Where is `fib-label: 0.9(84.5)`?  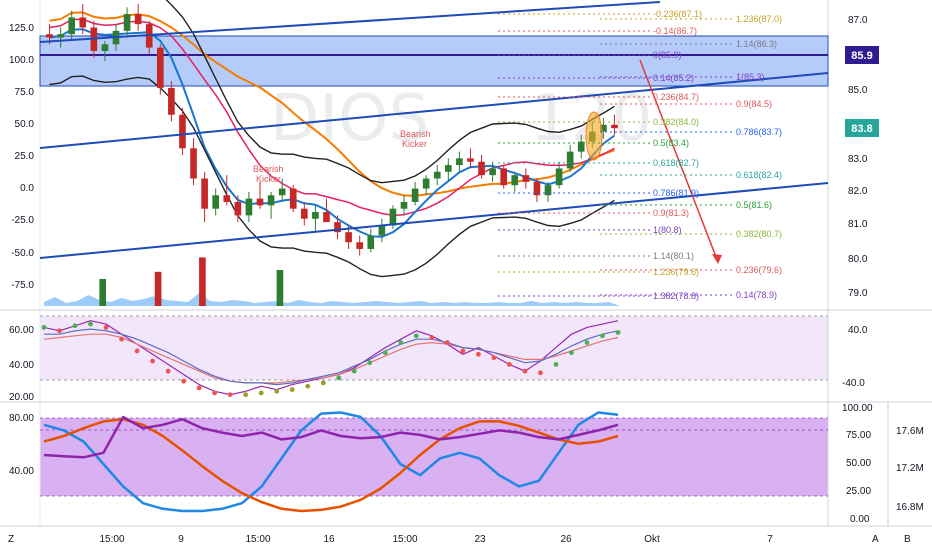 fib-label: 0.9(84.5) is located at coordinates (754, 104).